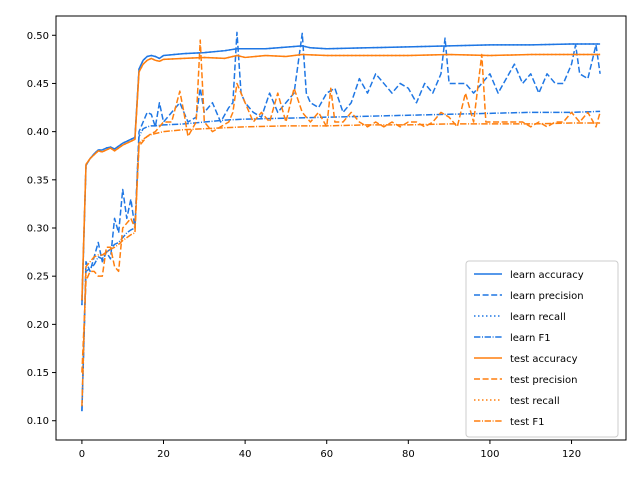 This screenshot has width=640, height=480. I want to click on legend-label: learn precision, so click(547, 296).